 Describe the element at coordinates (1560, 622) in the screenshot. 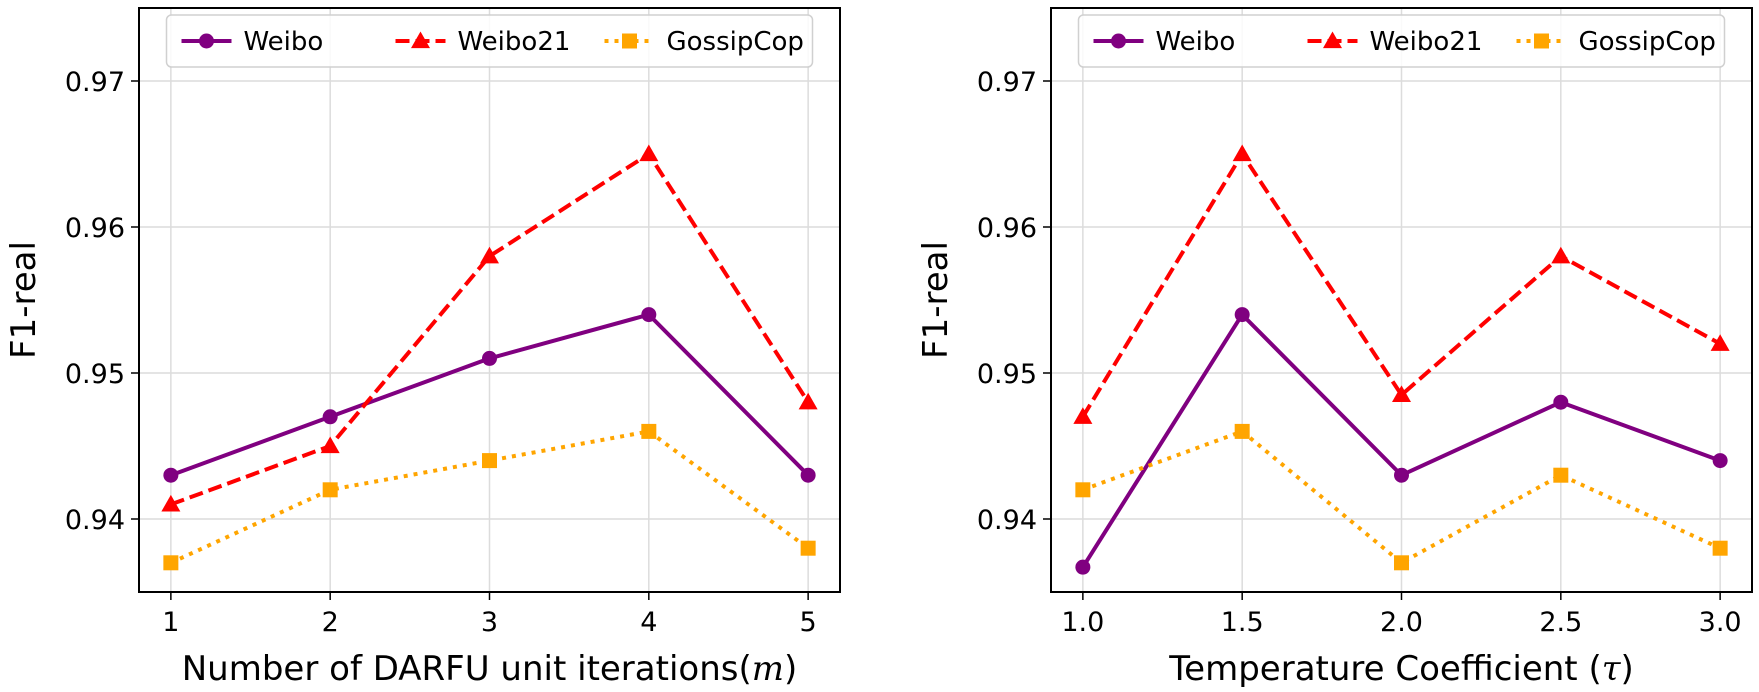

I see `x-tick-label-4: 2.5` at that location.